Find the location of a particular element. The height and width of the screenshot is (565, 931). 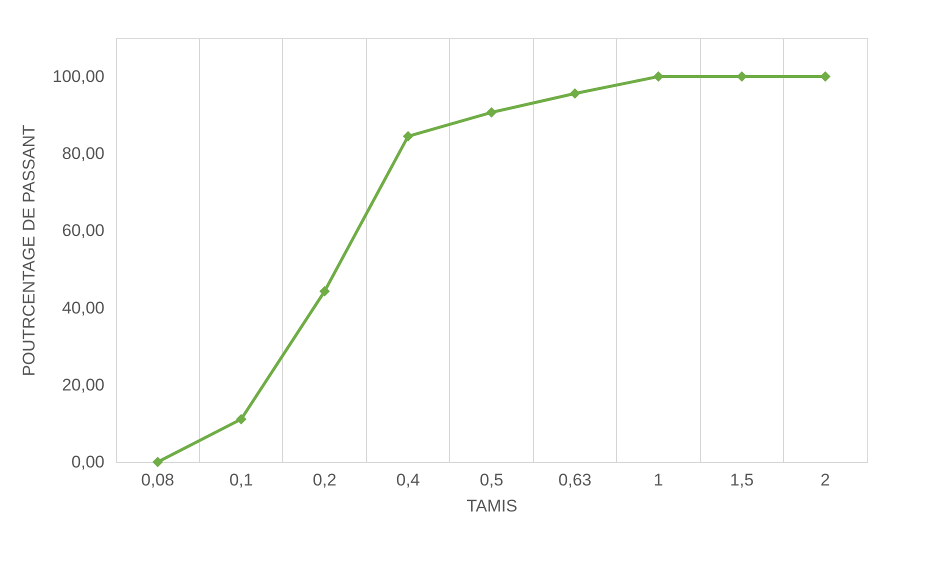

y-tick-label: 0,00 is located at coordinates (87, 462).